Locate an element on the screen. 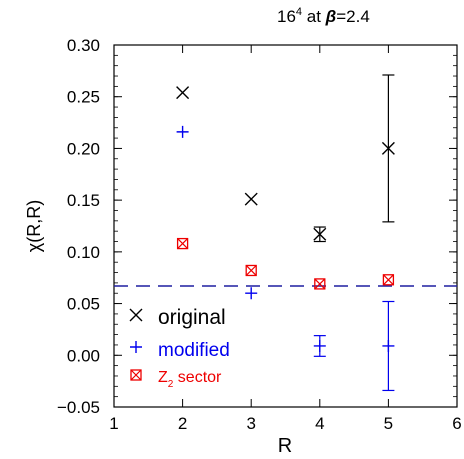 The height and width of the screenshot is (459, 464). legend-marker-boxed-x is located at coordinates (136, 375).